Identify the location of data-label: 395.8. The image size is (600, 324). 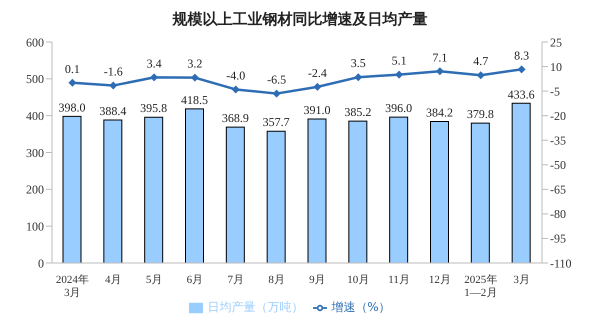
(154, 108).